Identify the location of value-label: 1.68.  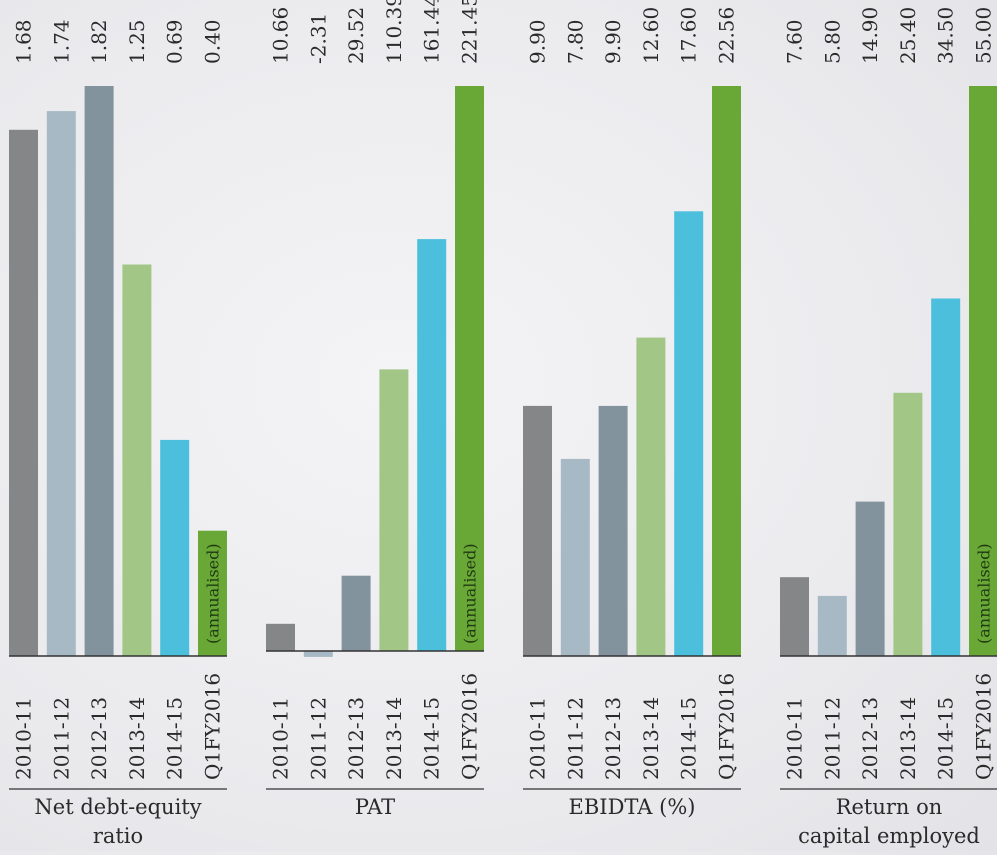
(24, 41).